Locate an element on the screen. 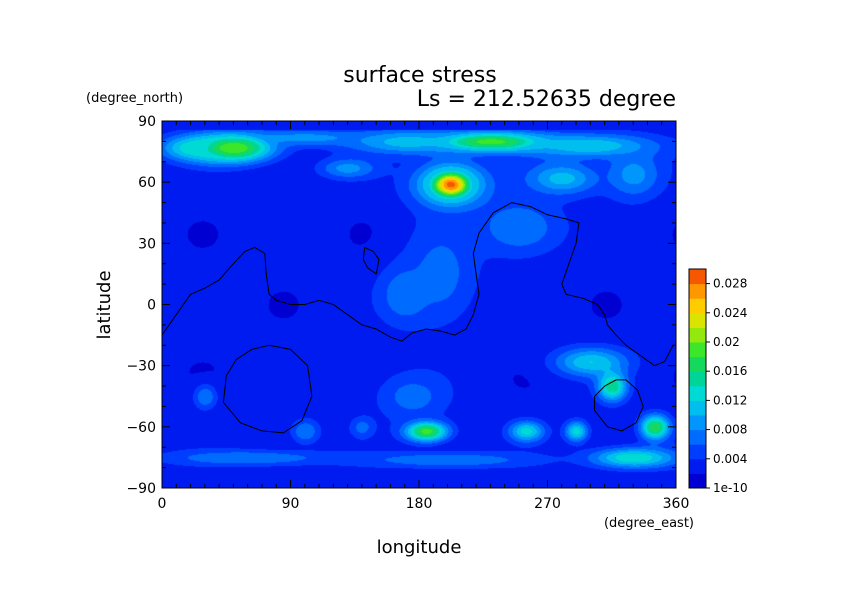  x-tick-label: 270 is located at coordinates (547, 504).